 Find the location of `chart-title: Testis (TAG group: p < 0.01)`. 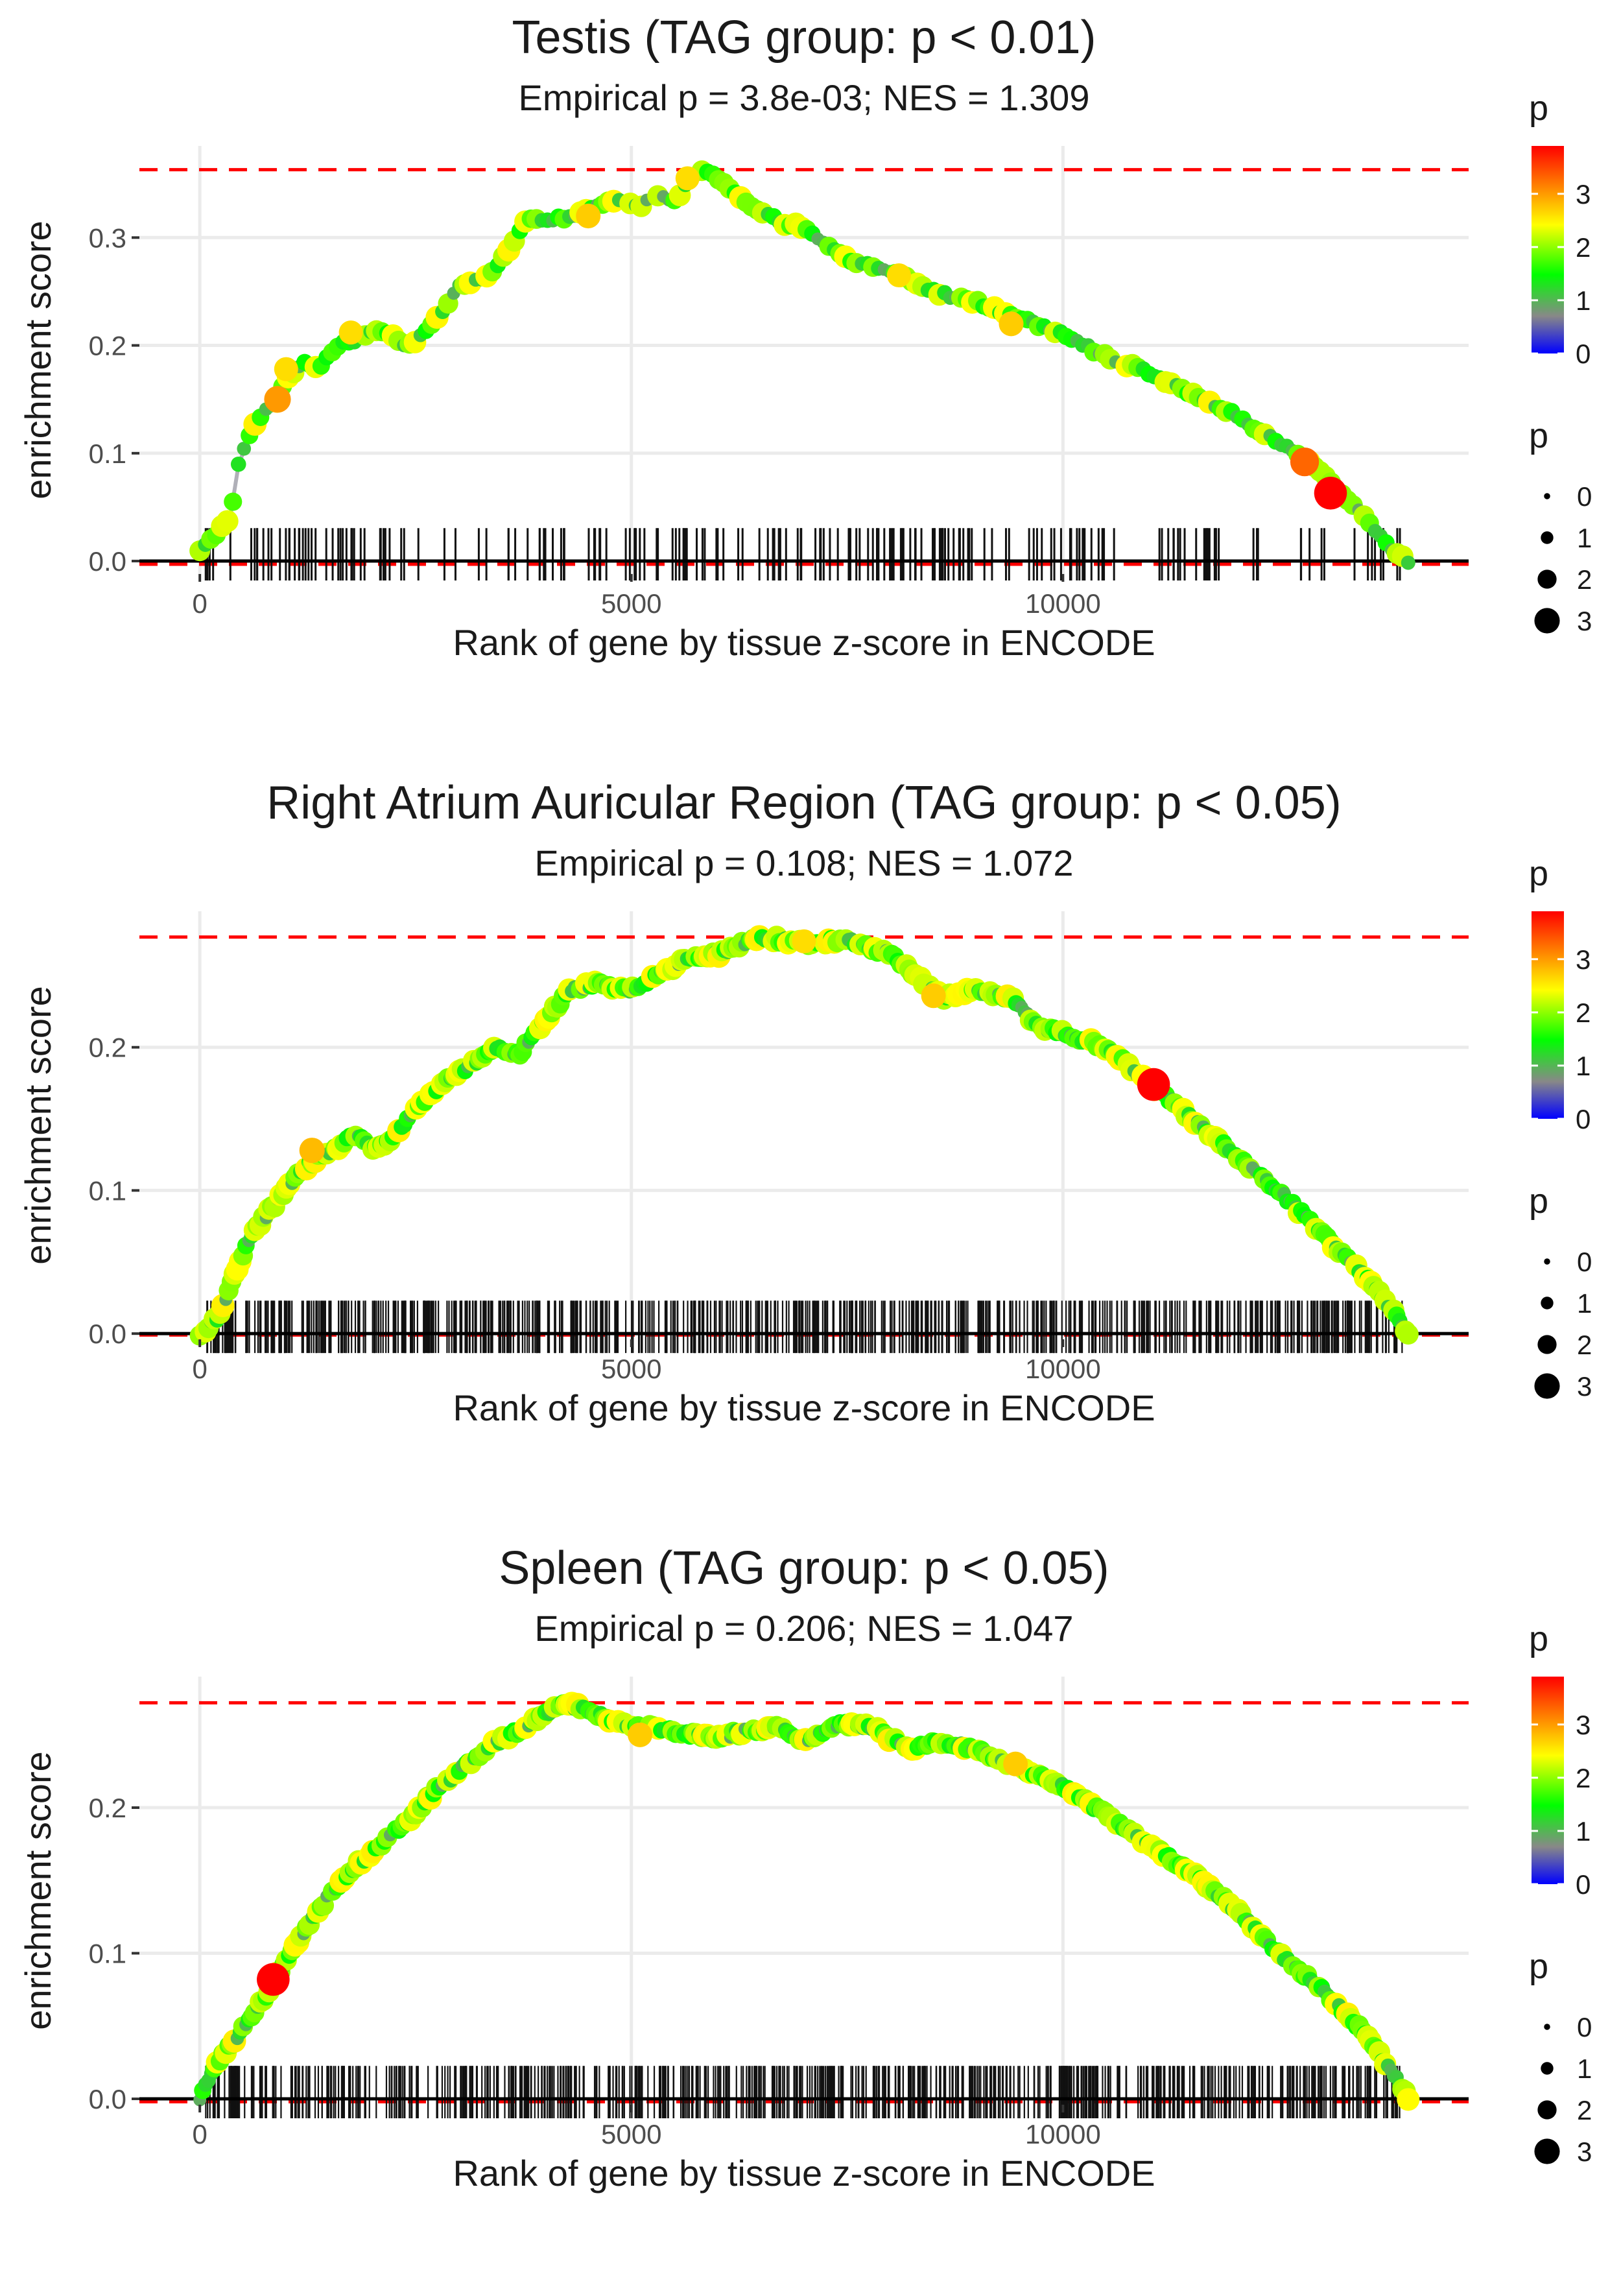

chart-title: Testis (TAG group: p < 0.01) is located at coordinates (804, 38).